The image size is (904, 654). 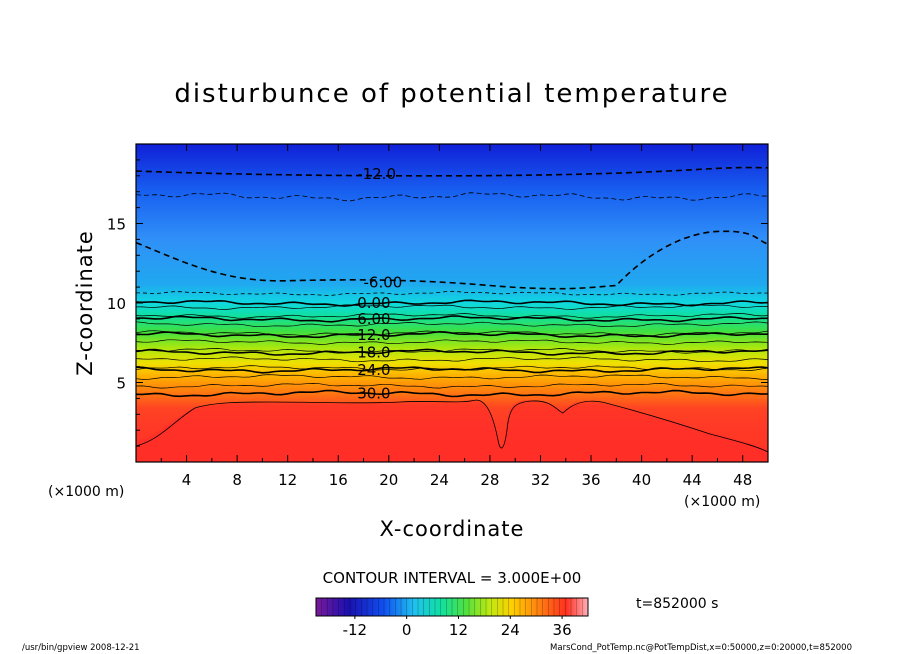 I want to click on colorbar-fill, so click(x=452, y=607).